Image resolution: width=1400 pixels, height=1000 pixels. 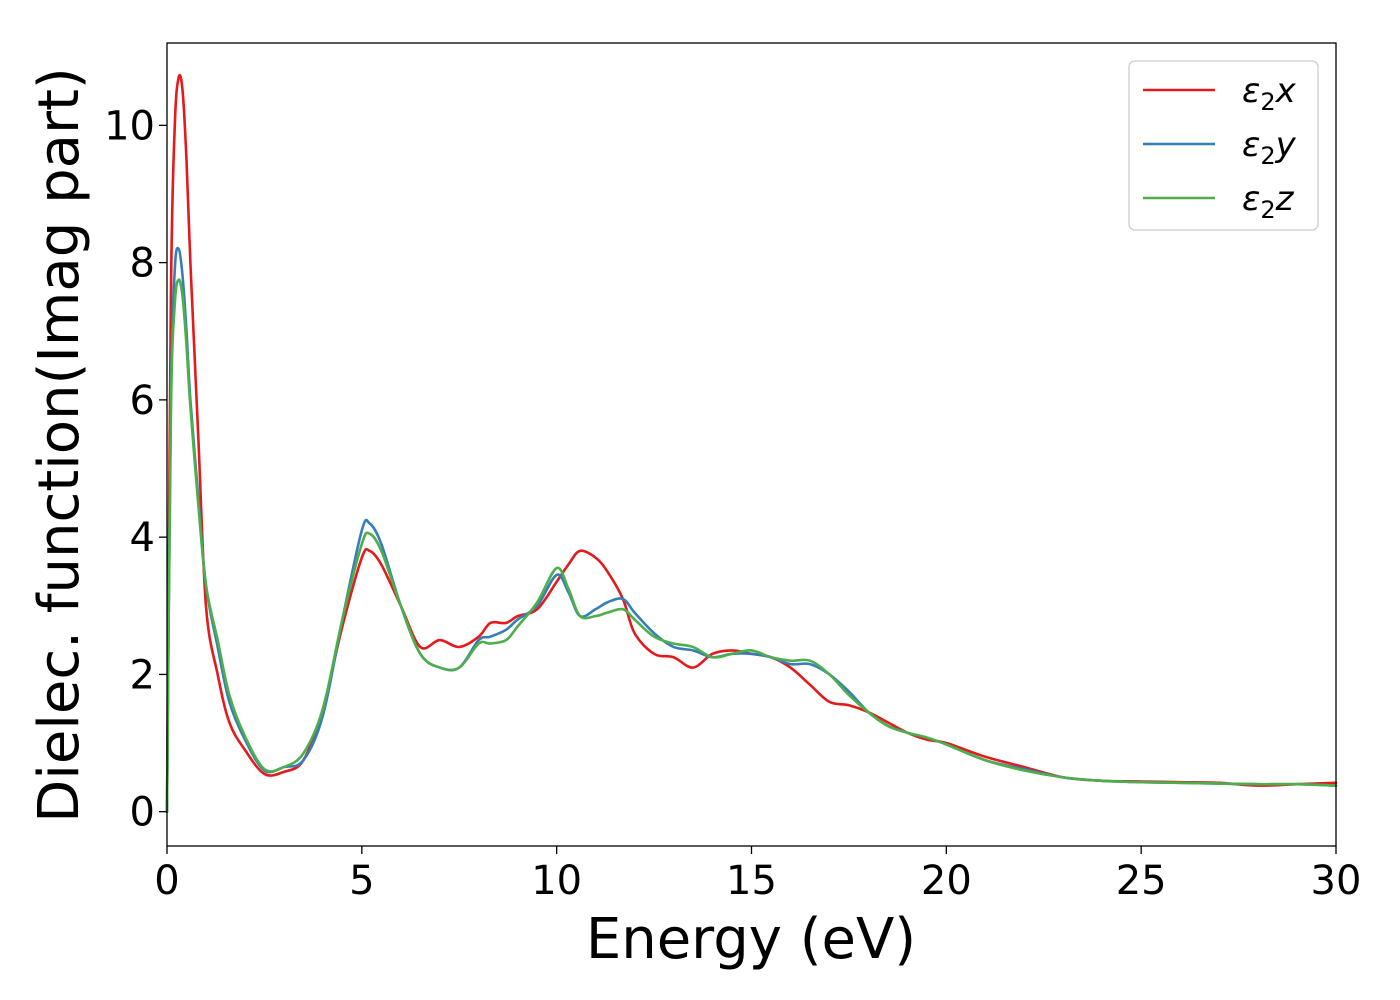 What do you see at coordinates (361, 881) in the screenshot?
I see `x-tick-label: 5` at bounding box center [361, 881].